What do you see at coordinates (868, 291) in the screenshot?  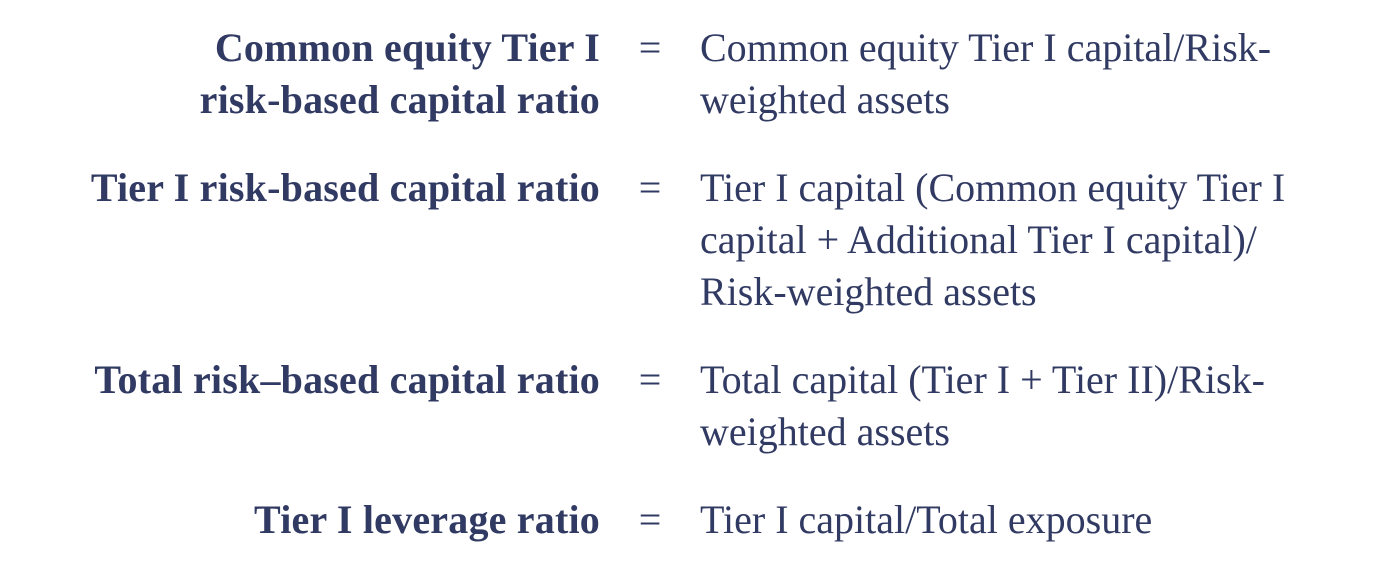 I see `definition-line: Risk-weighted assets` at bounding box center [868, 291].